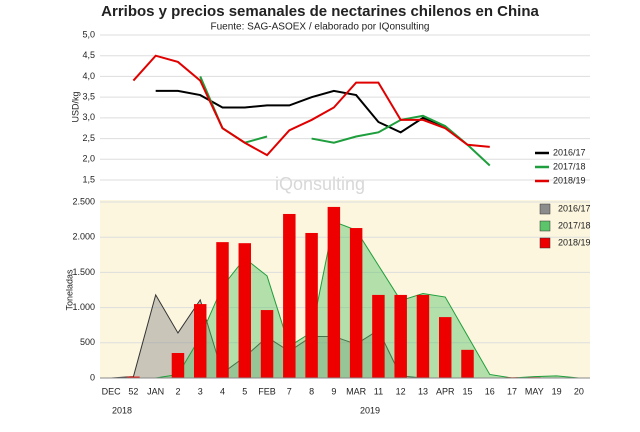  Describe the element at coordinates (222, 391) in the screenshot. I see `x-tick-label: 4` at that location.